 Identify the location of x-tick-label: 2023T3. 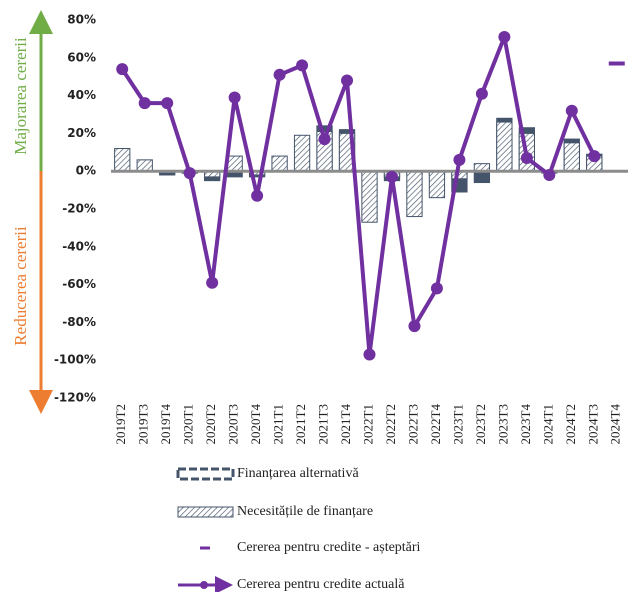
(502, 424).